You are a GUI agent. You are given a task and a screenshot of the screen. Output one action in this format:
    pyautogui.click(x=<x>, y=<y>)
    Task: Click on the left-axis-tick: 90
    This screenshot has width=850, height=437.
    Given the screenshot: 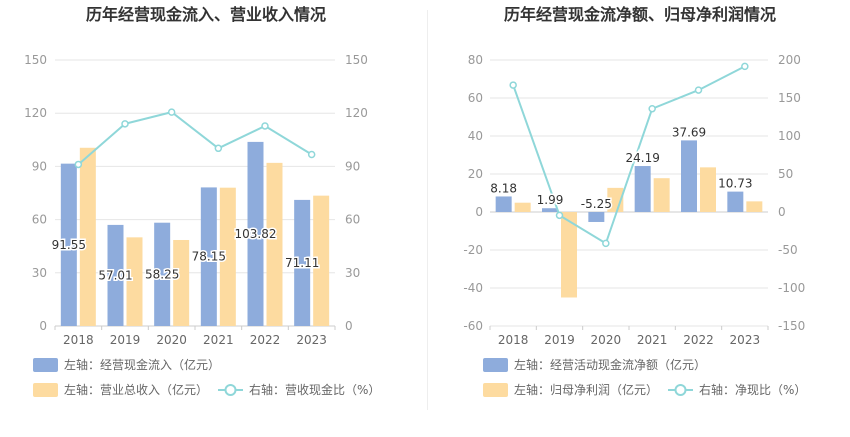 What is the action you would take?
    pyautogui.click(x=39, y=166)
    